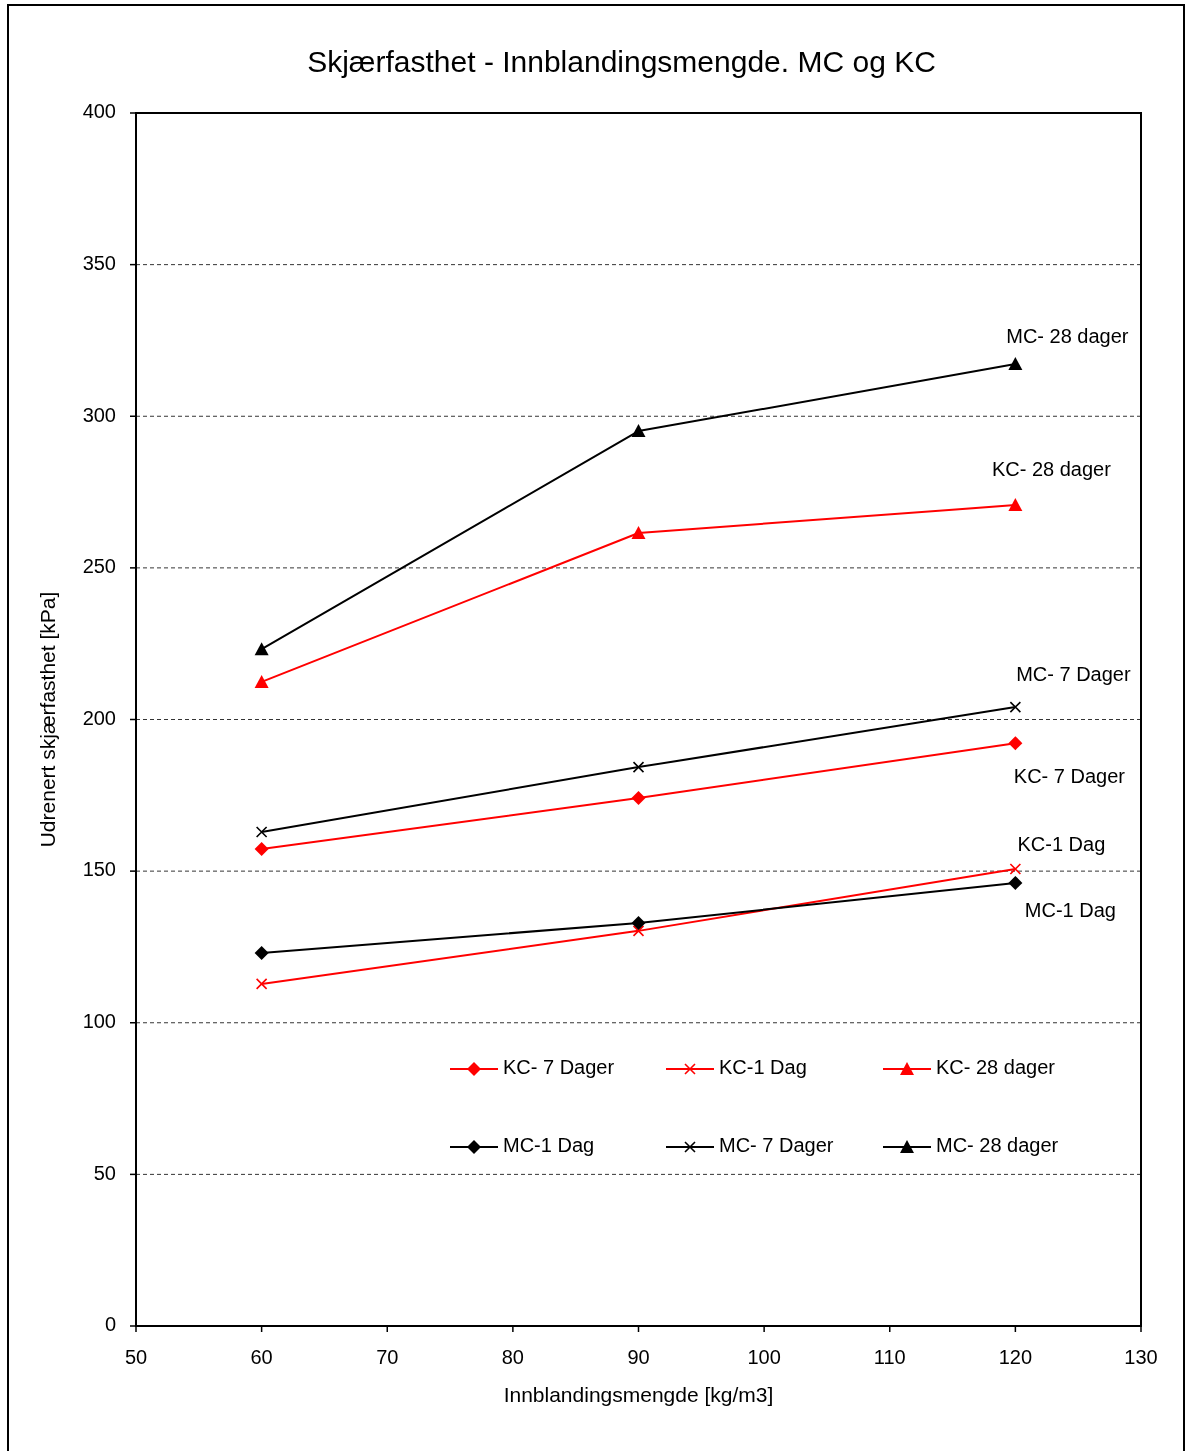  What do you see at coordinates (764, 1357) in the screenshot?
I see `x-tick-label: 100` at bounding box center [764, 1357].